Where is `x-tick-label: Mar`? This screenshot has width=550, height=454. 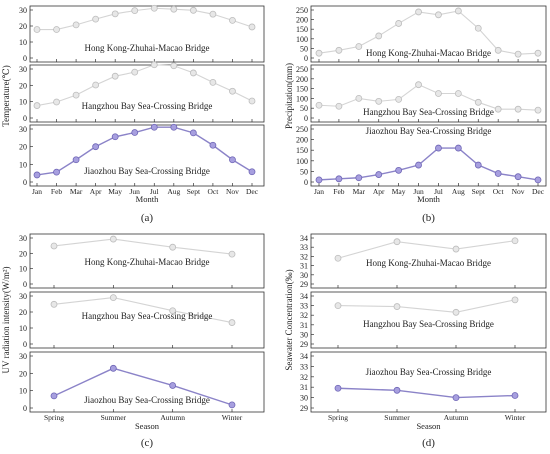
x-tick-label: Mar is located at coordinates (359, 191).